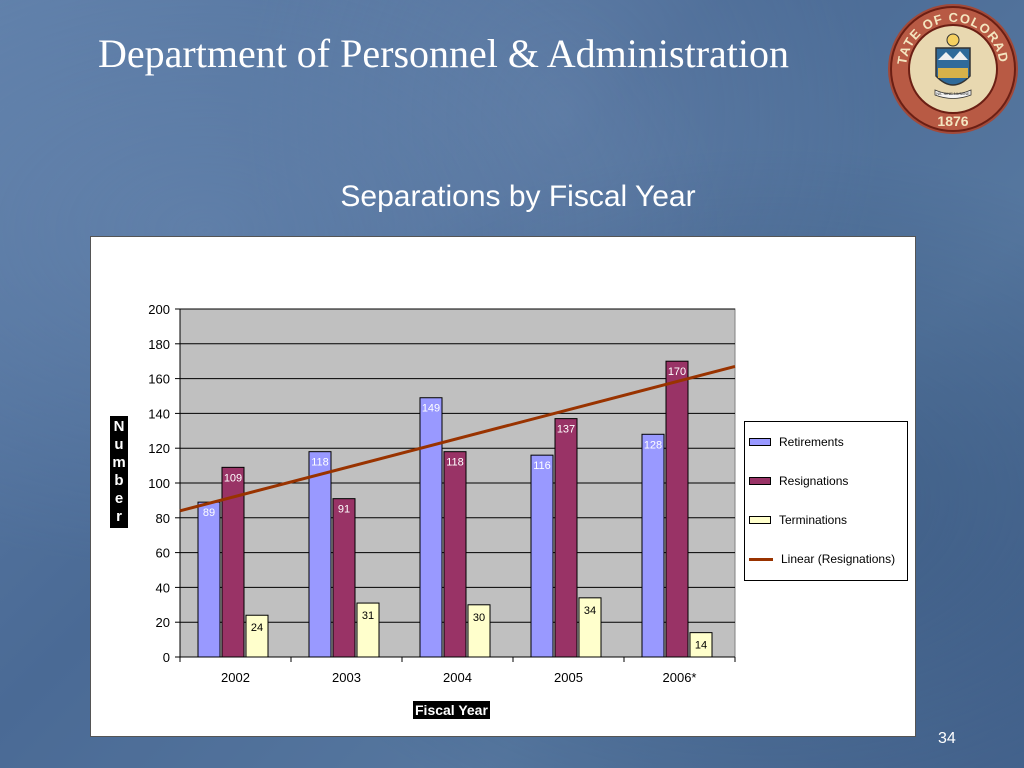 This screenshot has height=768, width=1024. What do you see at coordinates (952, 121) in the screenshot?
I see `svg-text: 1876` at bounding box center [952, 121].